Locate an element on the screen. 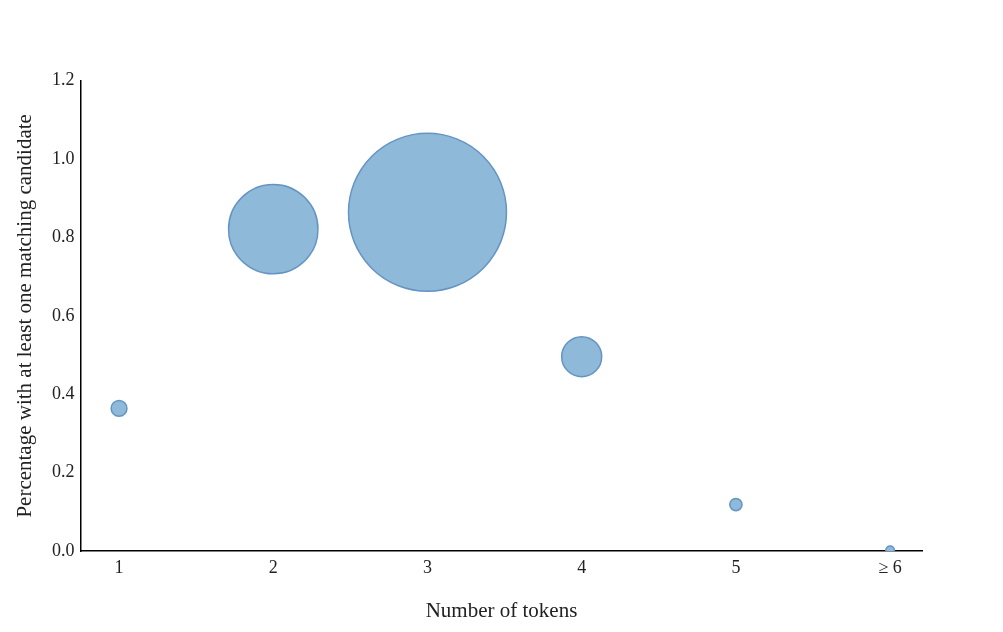  y-tick-label: 1.2 is located at coordinates (63, 79).